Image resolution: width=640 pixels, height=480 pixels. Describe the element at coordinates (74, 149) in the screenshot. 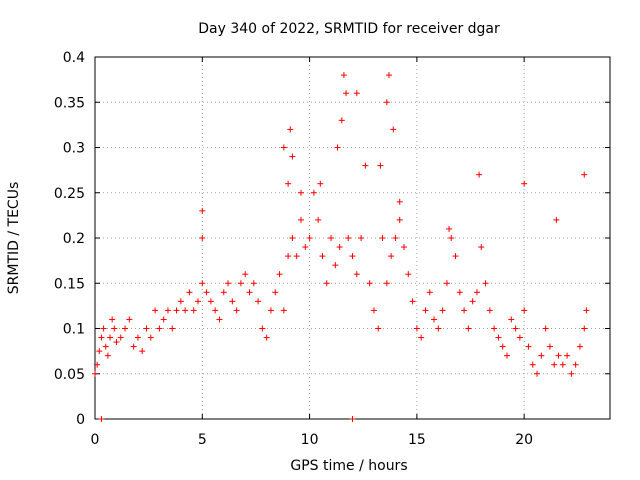

I see `y-tick-label: 0.3` at that location.